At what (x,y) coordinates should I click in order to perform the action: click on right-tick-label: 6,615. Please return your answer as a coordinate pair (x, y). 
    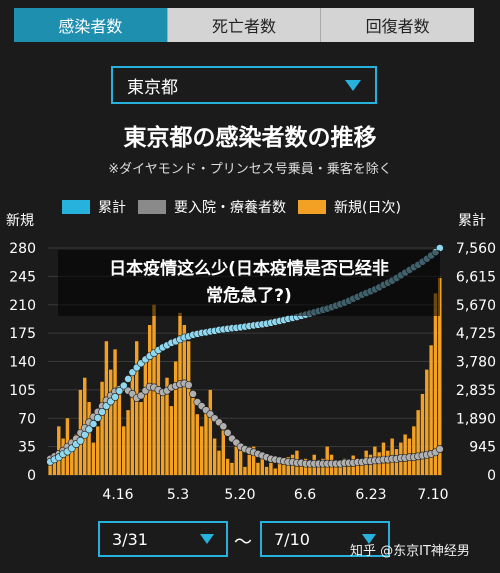
    Looking at the image, I should click on (476, 277).